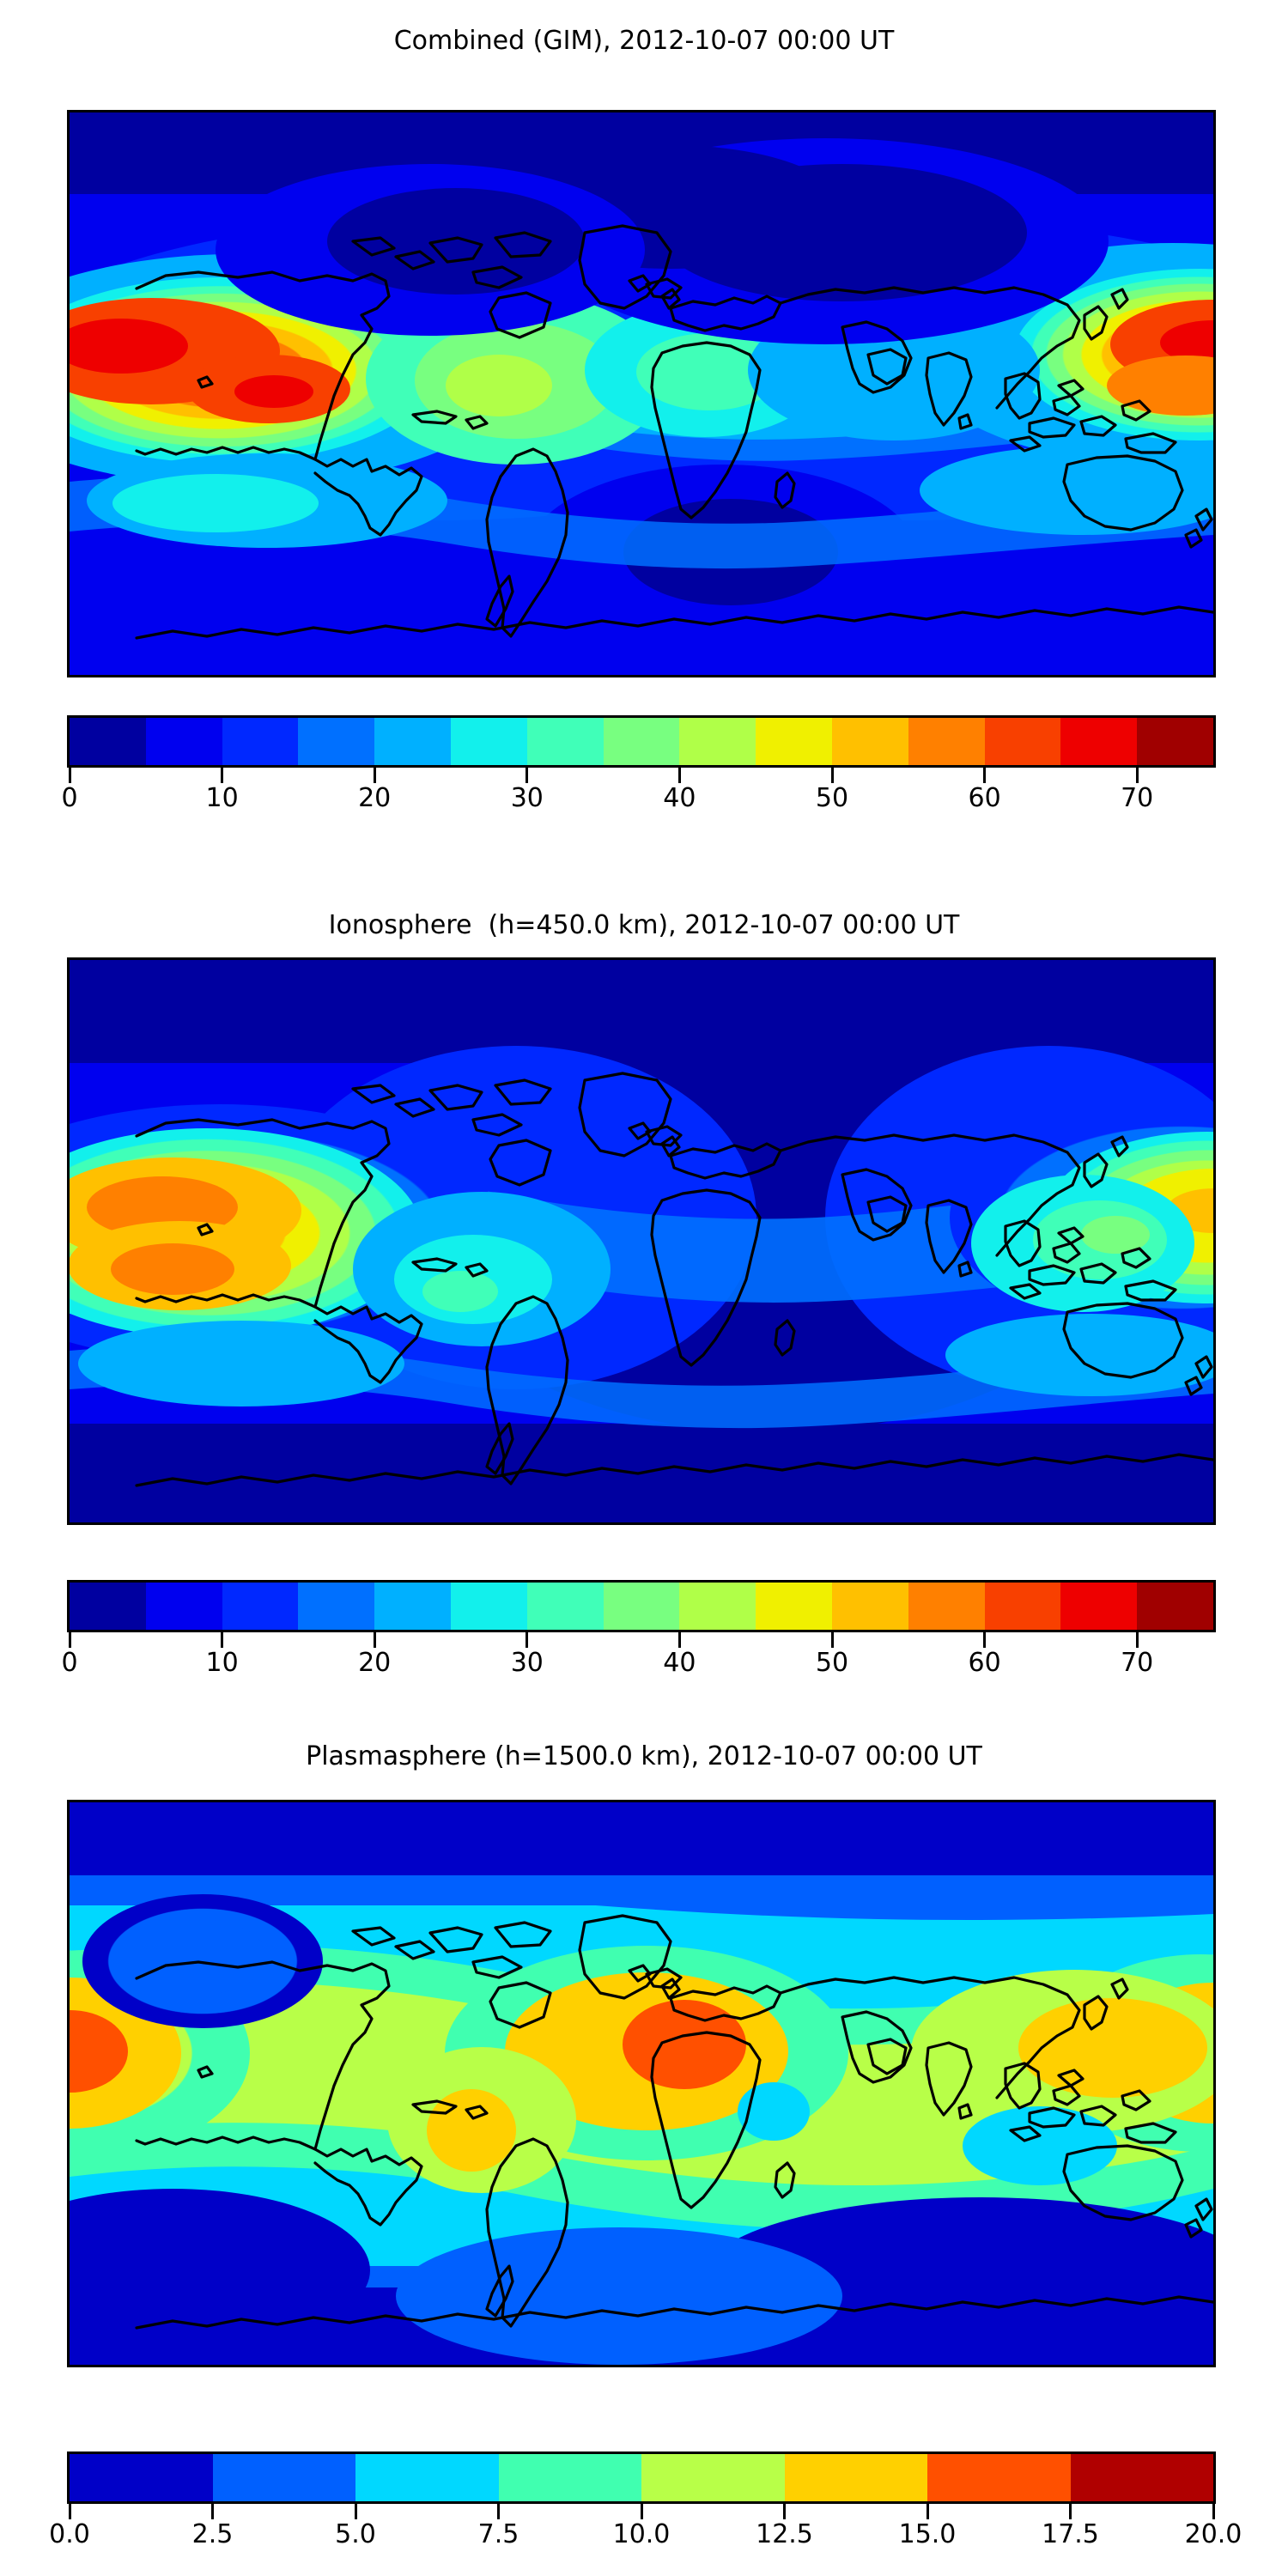 Image resolution: width=1288 pixels, height=2576 pixels. What do you see at coordinates (644, 41) in the screenshot?
I see `panel-title-combined-gim: Combined (GIM), 2012-10-07 00:00 UT` at bounding box center [644, 41].